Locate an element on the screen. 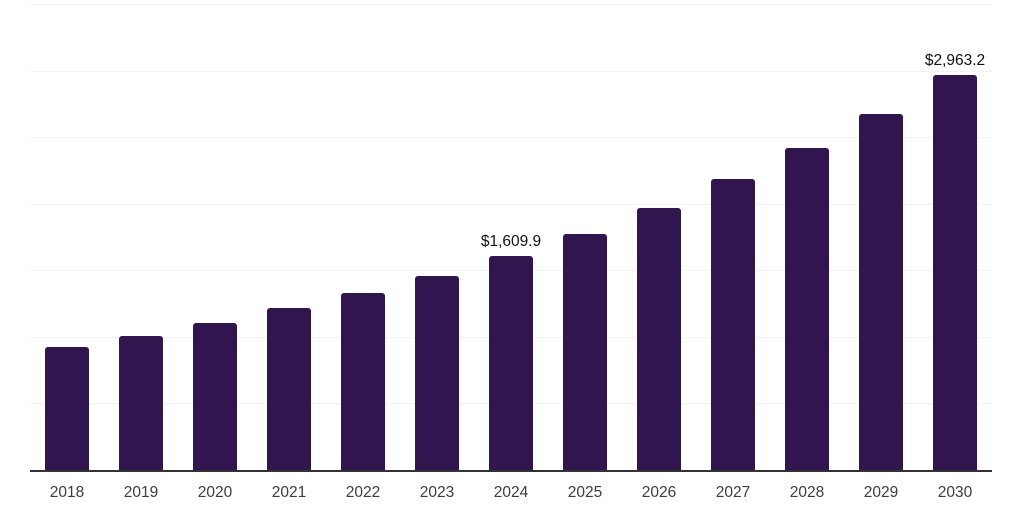 The width and height of the screenshot is (1024, 512). bar-2019 is located at coordinates (141, 402).